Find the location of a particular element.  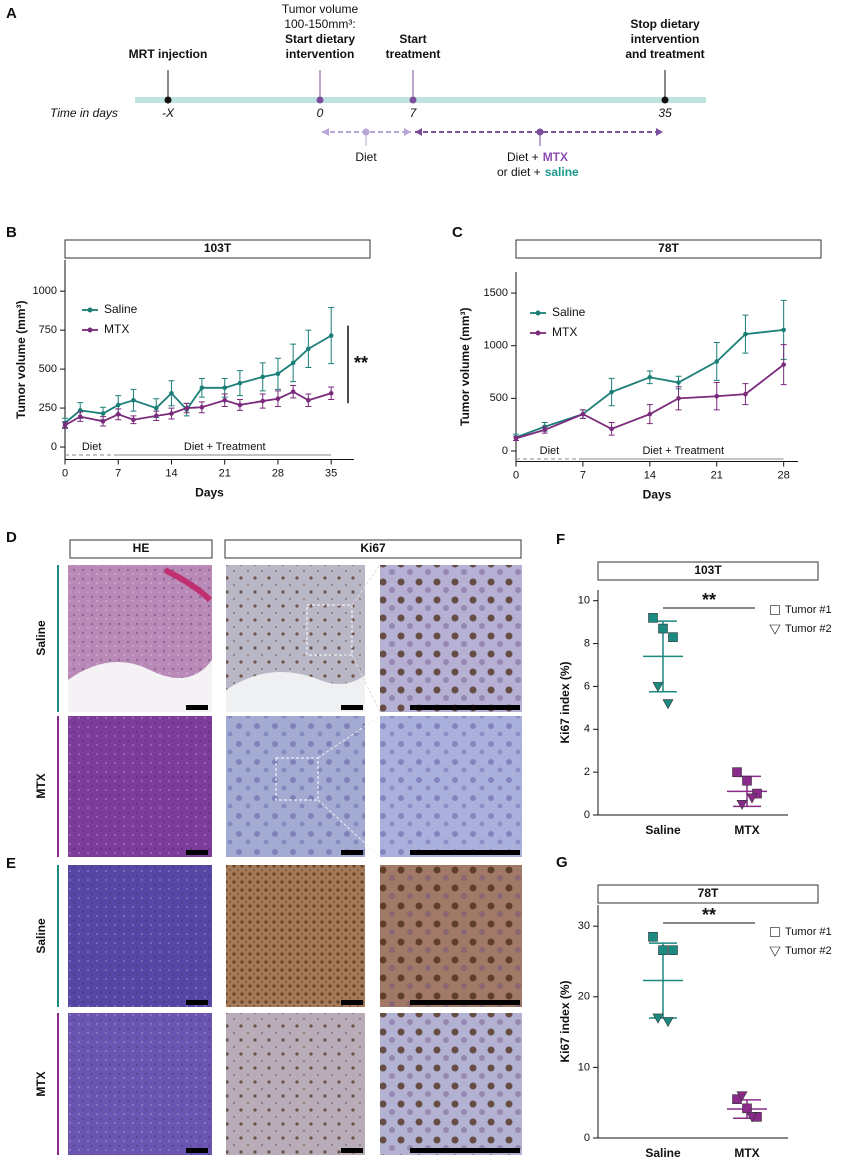

y-tick-label: 6 is located at coordinates (587, 686).